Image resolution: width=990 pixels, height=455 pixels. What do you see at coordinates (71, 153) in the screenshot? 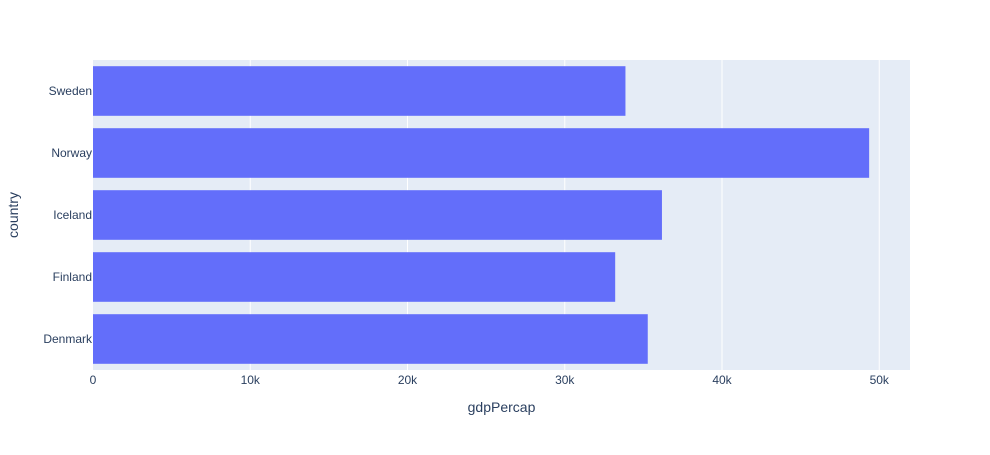
I see `y-tick-label: Norway` at bounding box center [71, 153].